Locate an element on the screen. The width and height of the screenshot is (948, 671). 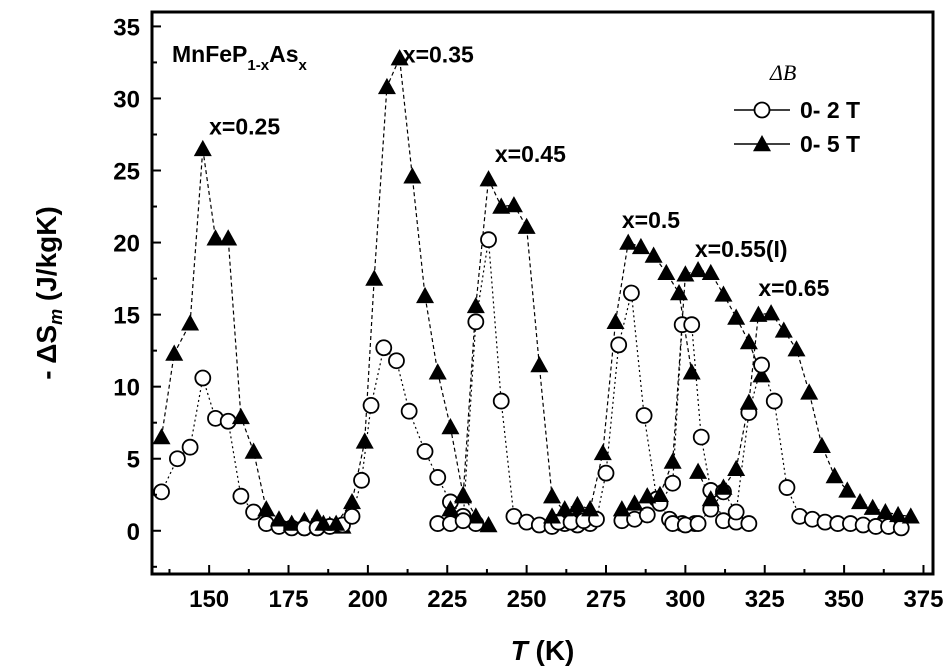
y-axis-subscript: m is located at coordinates (56, 317).